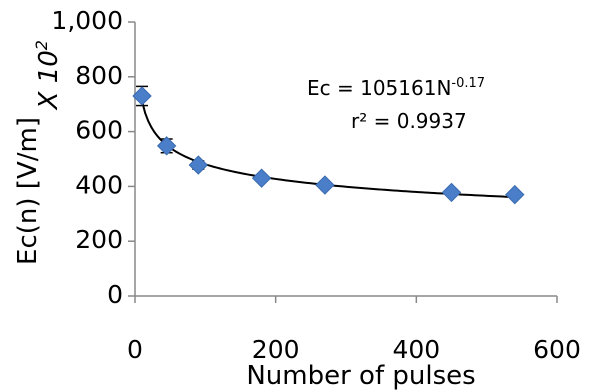  What do you see at coordinates (49, 80) in the screenshot?
I see `multiplier-base: X 10` at bounding box center [49, 80].